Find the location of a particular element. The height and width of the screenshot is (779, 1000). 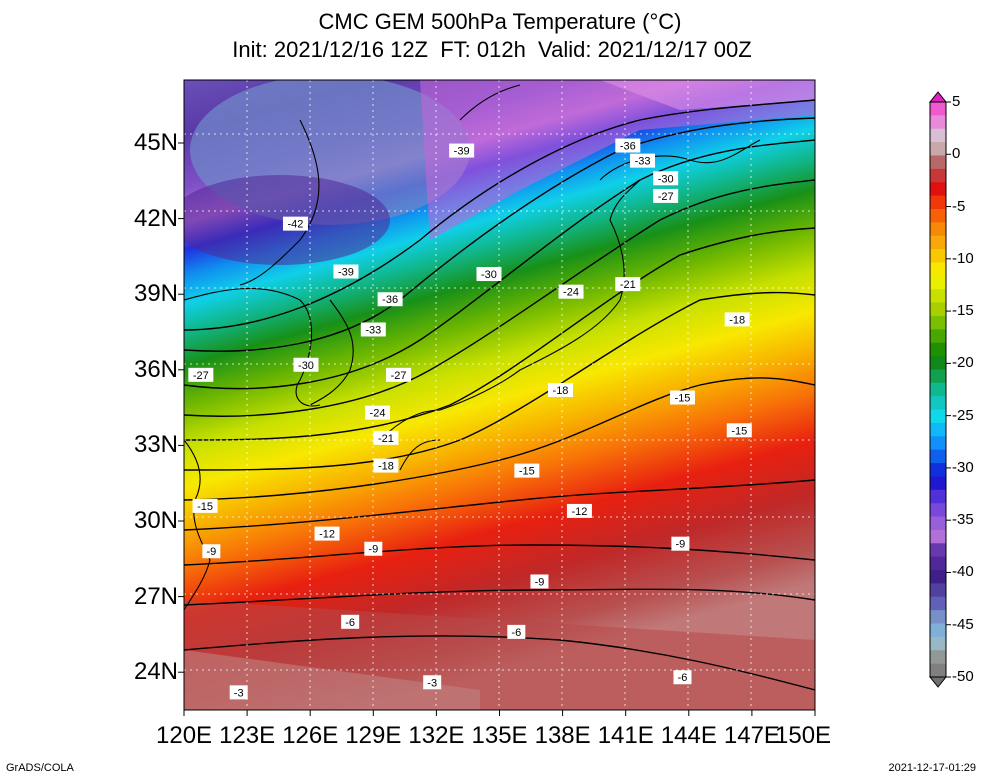

footer-credit: GrADS/COLA is located at coordinates (40, 768).